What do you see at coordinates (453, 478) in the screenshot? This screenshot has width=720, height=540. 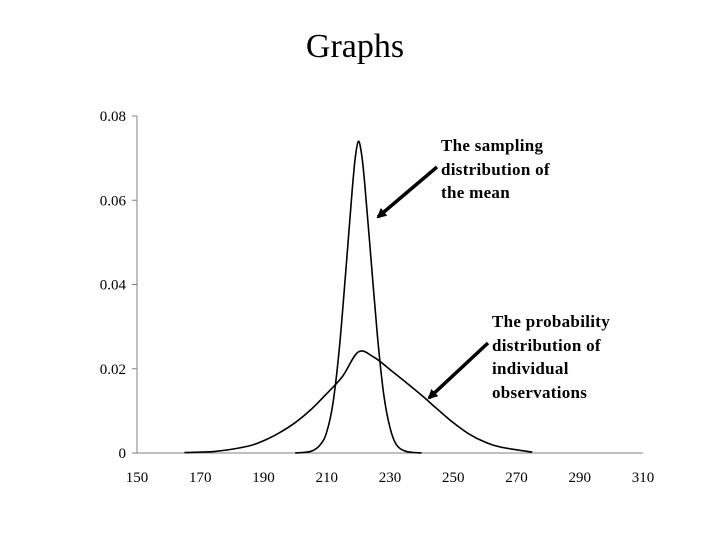 I see `x-tick-label: 250` at bounding box center [453, 478].